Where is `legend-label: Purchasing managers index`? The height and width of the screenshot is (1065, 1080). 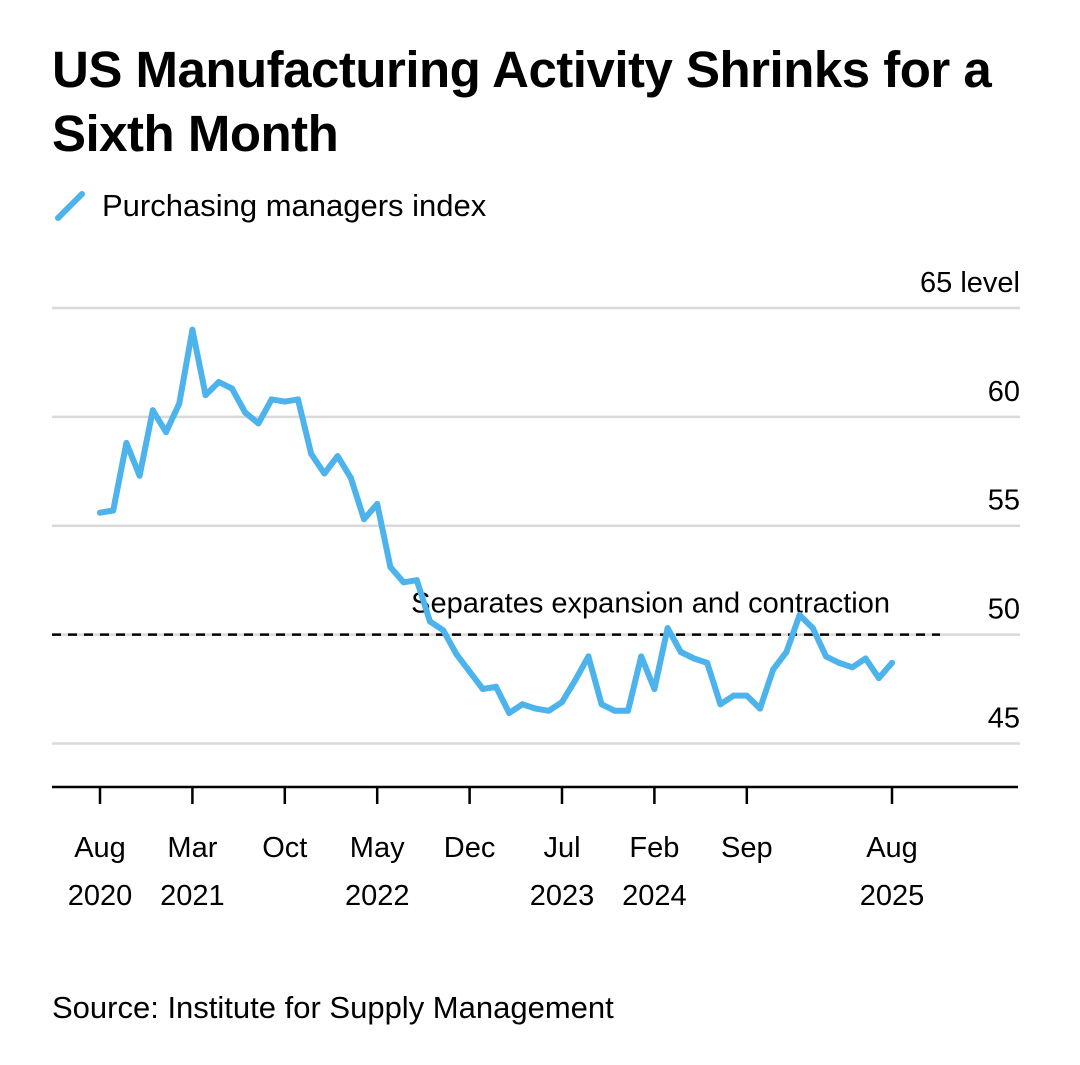 legend-label: Purchasing managers index is located at coordinates (294, 205).